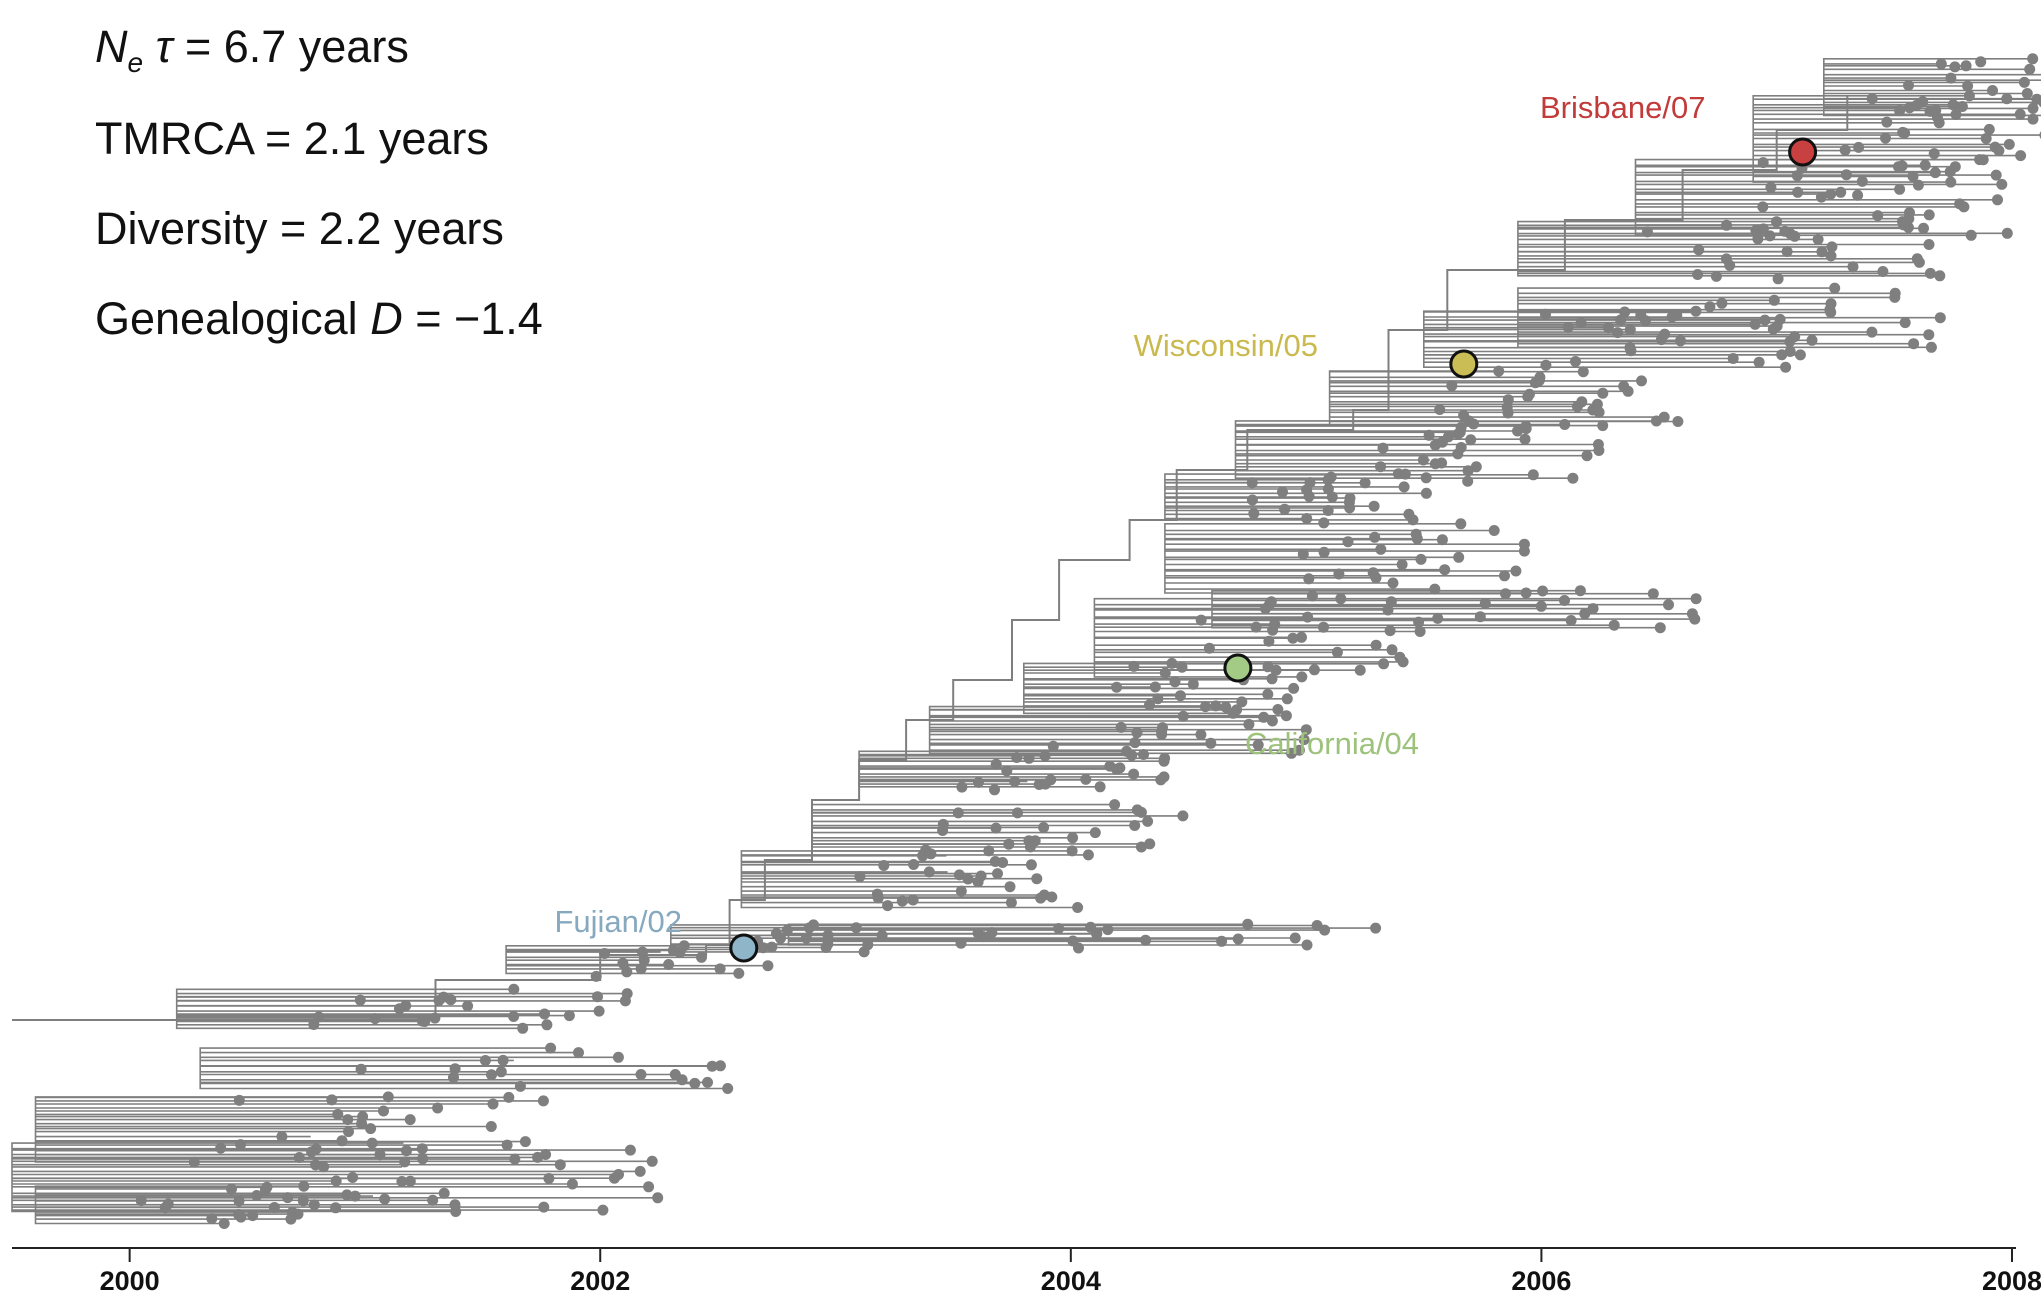 This screenshot has width=2041, height=1305. What do you see at coordinates (1071, 1281) in the screenshot?
I see `x-axis-tick-label: 2004` at bounding box center [1071, 1281].